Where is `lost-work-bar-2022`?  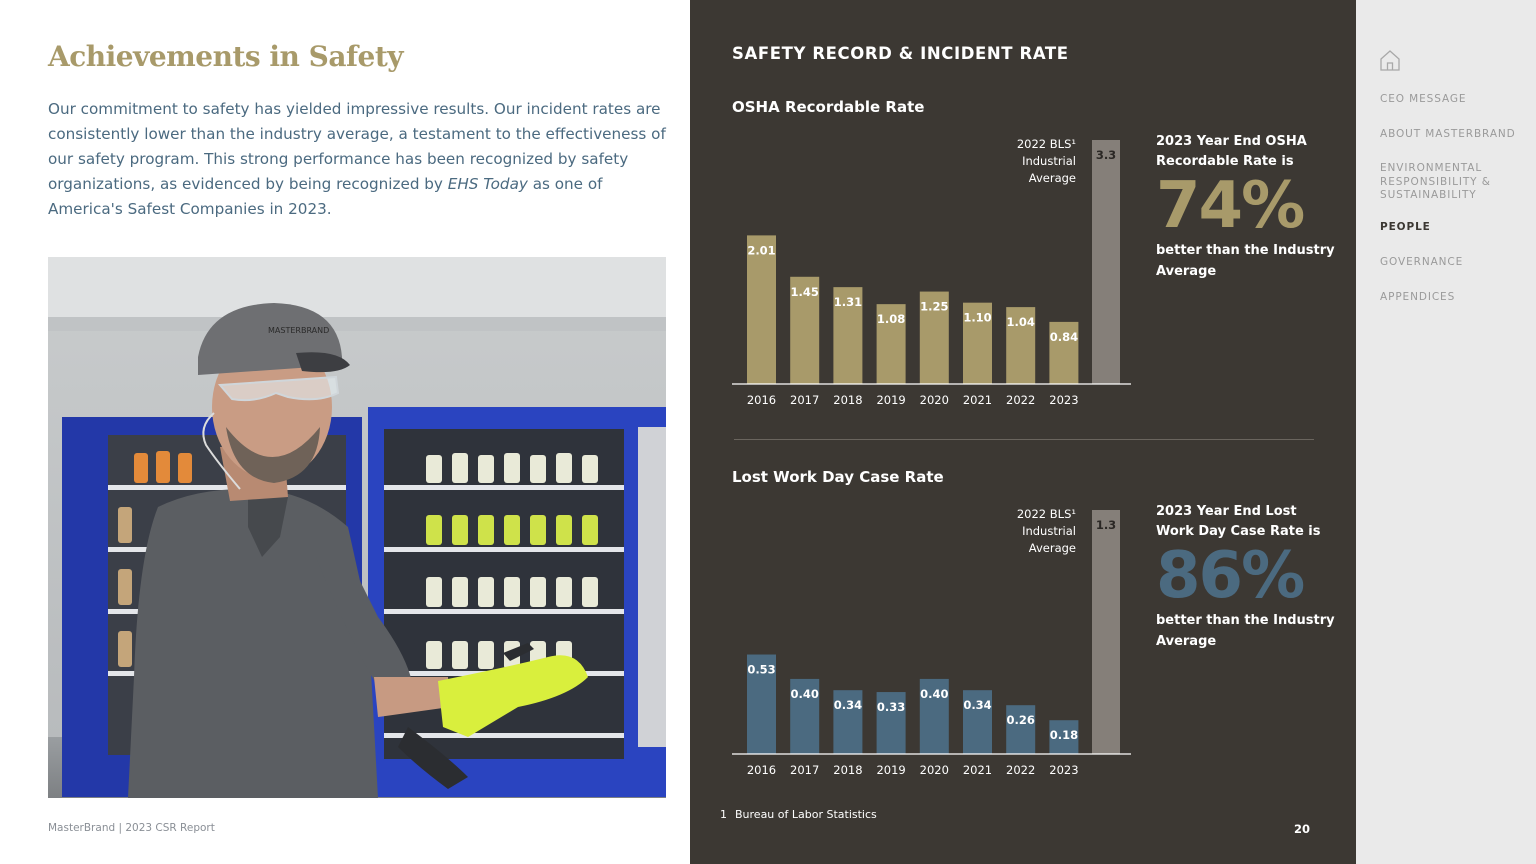 lost-work-bar-2022 is located at coordinates (1021, 729).